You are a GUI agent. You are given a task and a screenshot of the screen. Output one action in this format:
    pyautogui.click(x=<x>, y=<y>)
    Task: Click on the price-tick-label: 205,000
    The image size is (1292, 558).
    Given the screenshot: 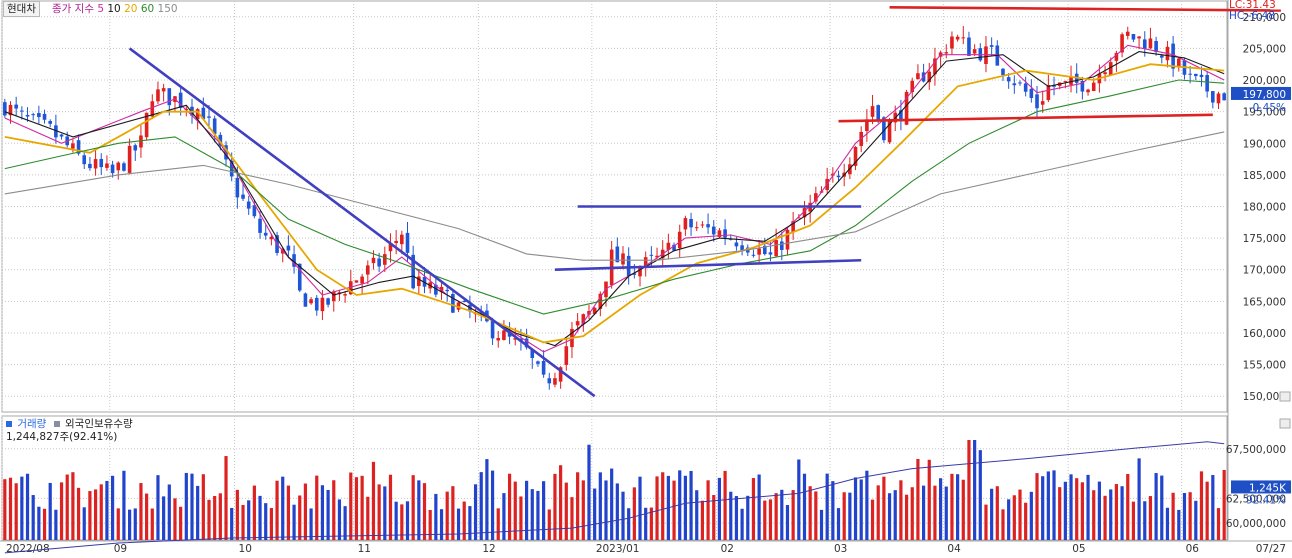 What is the action you would take?
    pyautogui.click(x=1264, y=49)
    